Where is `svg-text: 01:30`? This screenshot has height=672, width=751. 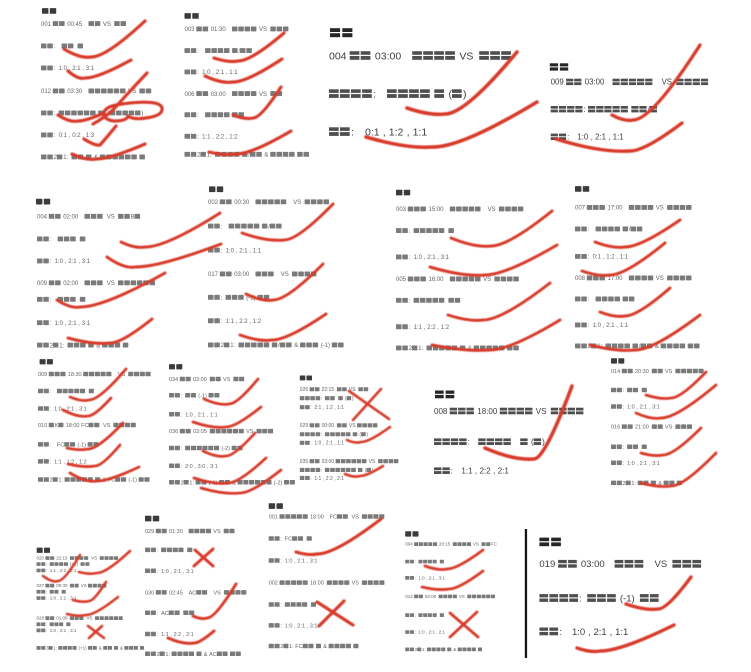
svg-text: 01:30 is located at coordinates (176, 532).